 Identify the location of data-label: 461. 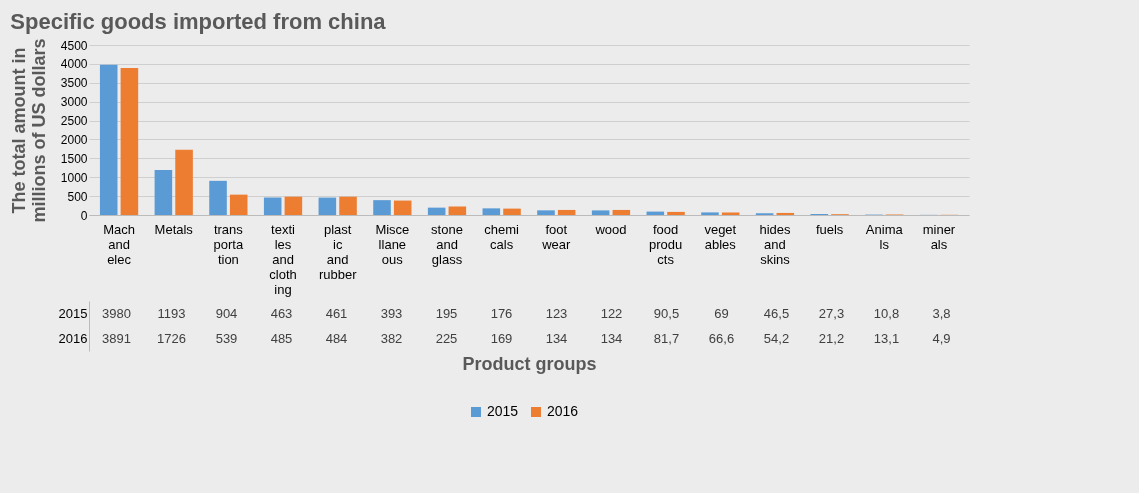
(336, 313).